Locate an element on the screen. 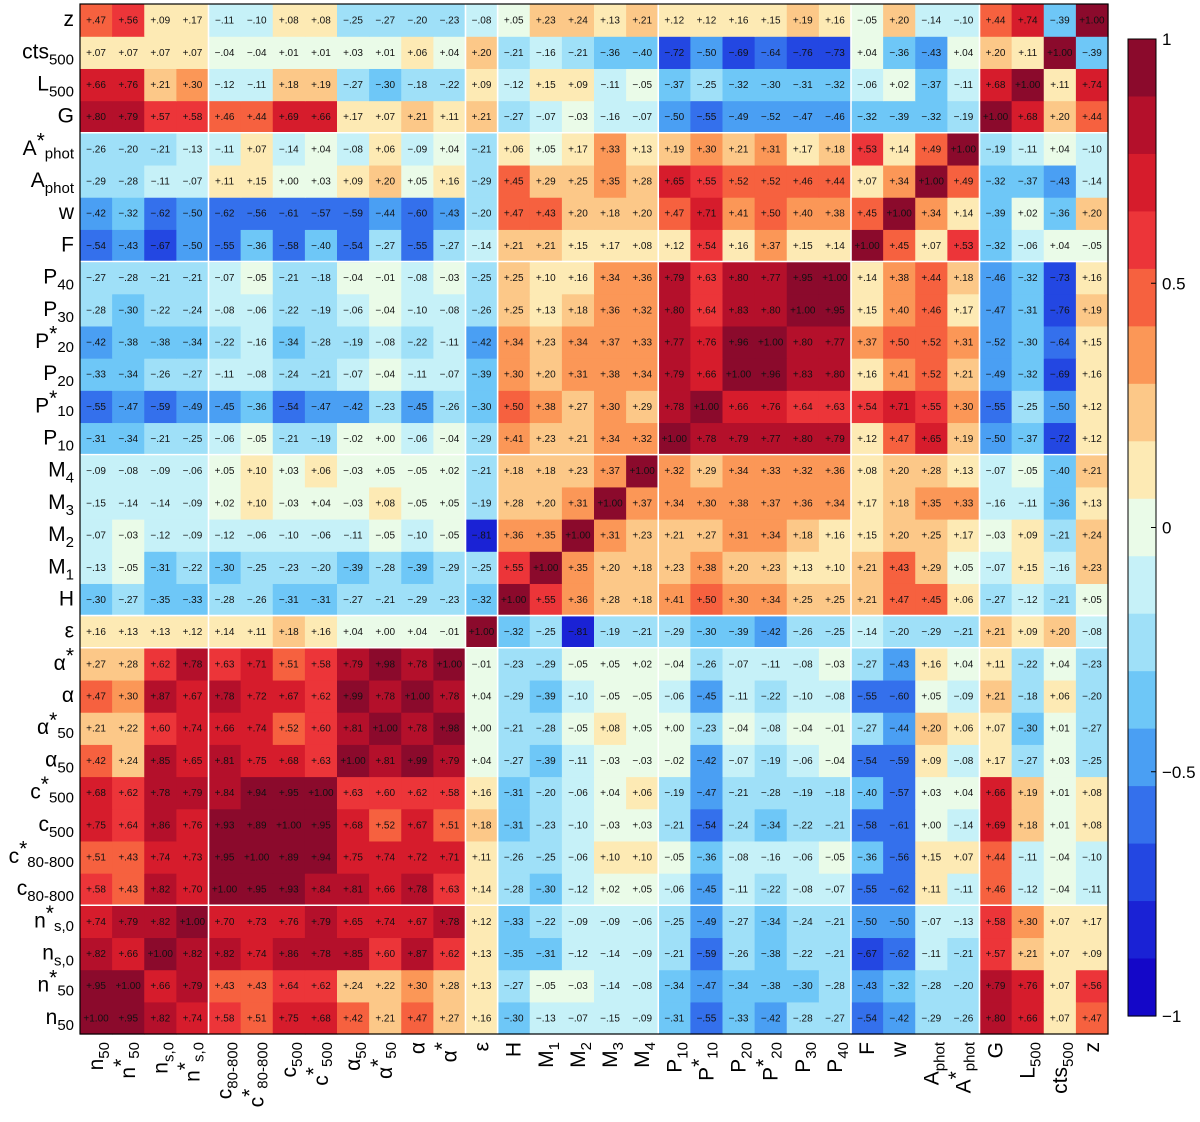 The height and width of the screenshot is (1122, 1200). cell-value-label: +.78 is located at coordinates (193, 664).